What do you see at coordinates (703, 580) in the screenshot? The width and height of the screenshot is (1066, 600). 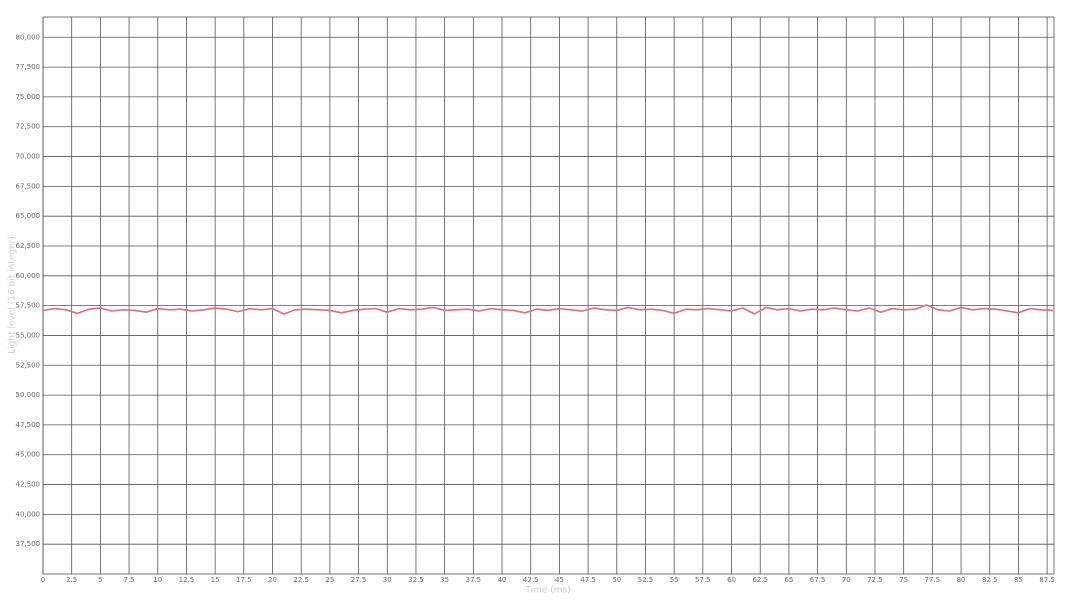 I see `x-tick-label: 57.5` at bounding box center [703, 580].